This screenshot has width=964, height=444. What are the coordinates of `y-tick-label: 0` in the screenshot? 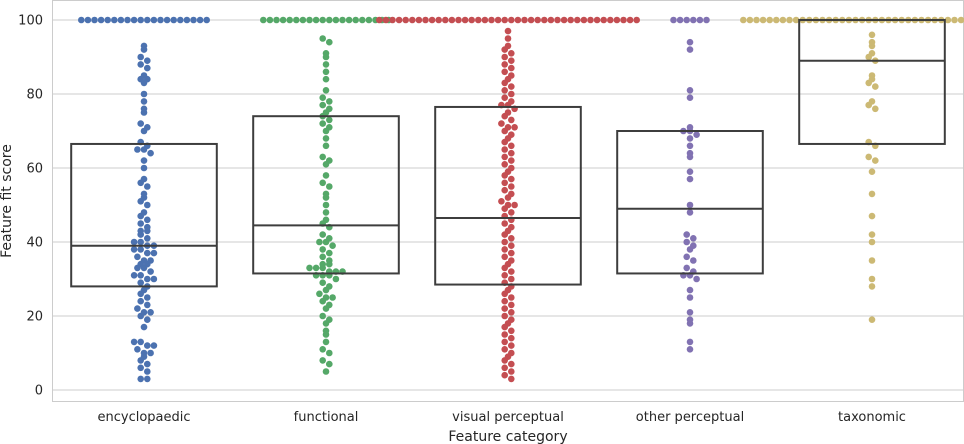 It's located at (39, 391).